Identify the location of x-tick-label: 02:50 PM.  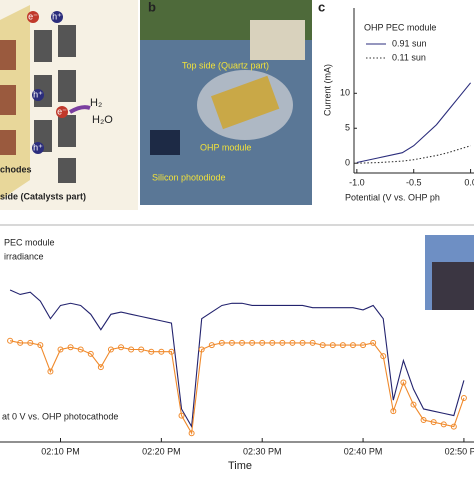
(459, 451).